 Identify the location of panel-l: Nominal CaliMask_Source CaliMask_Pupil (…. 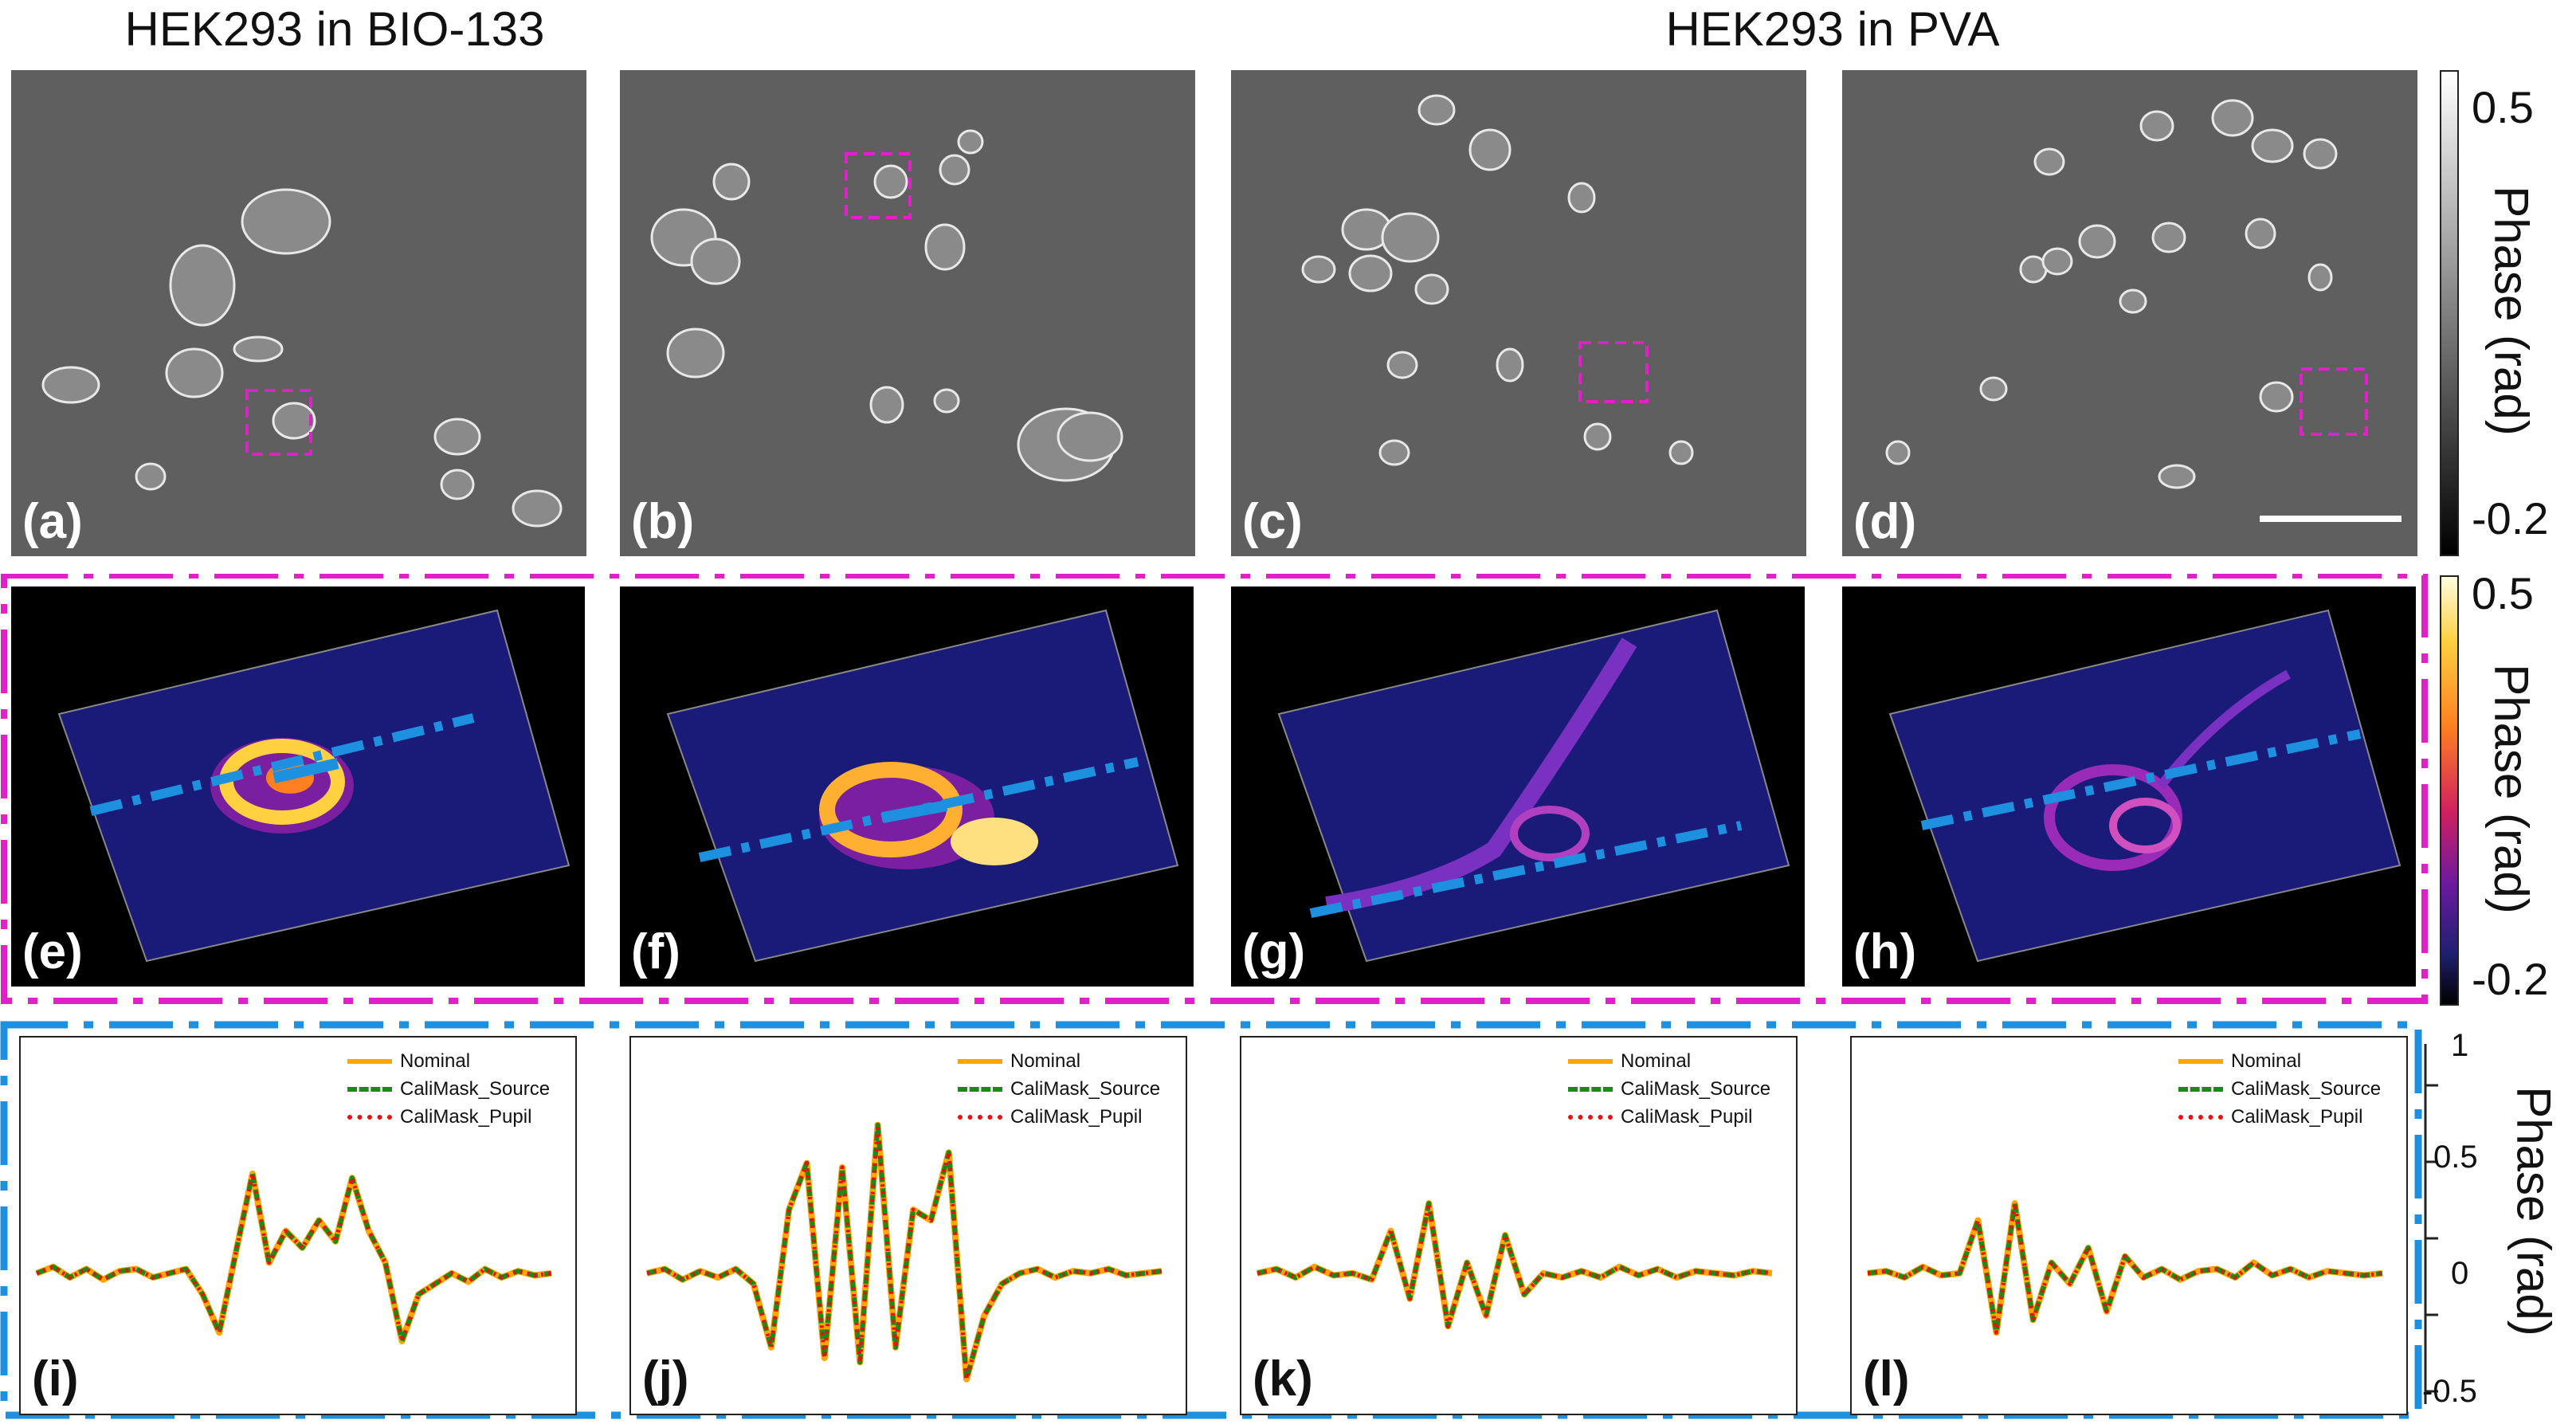
(2129, 1225).